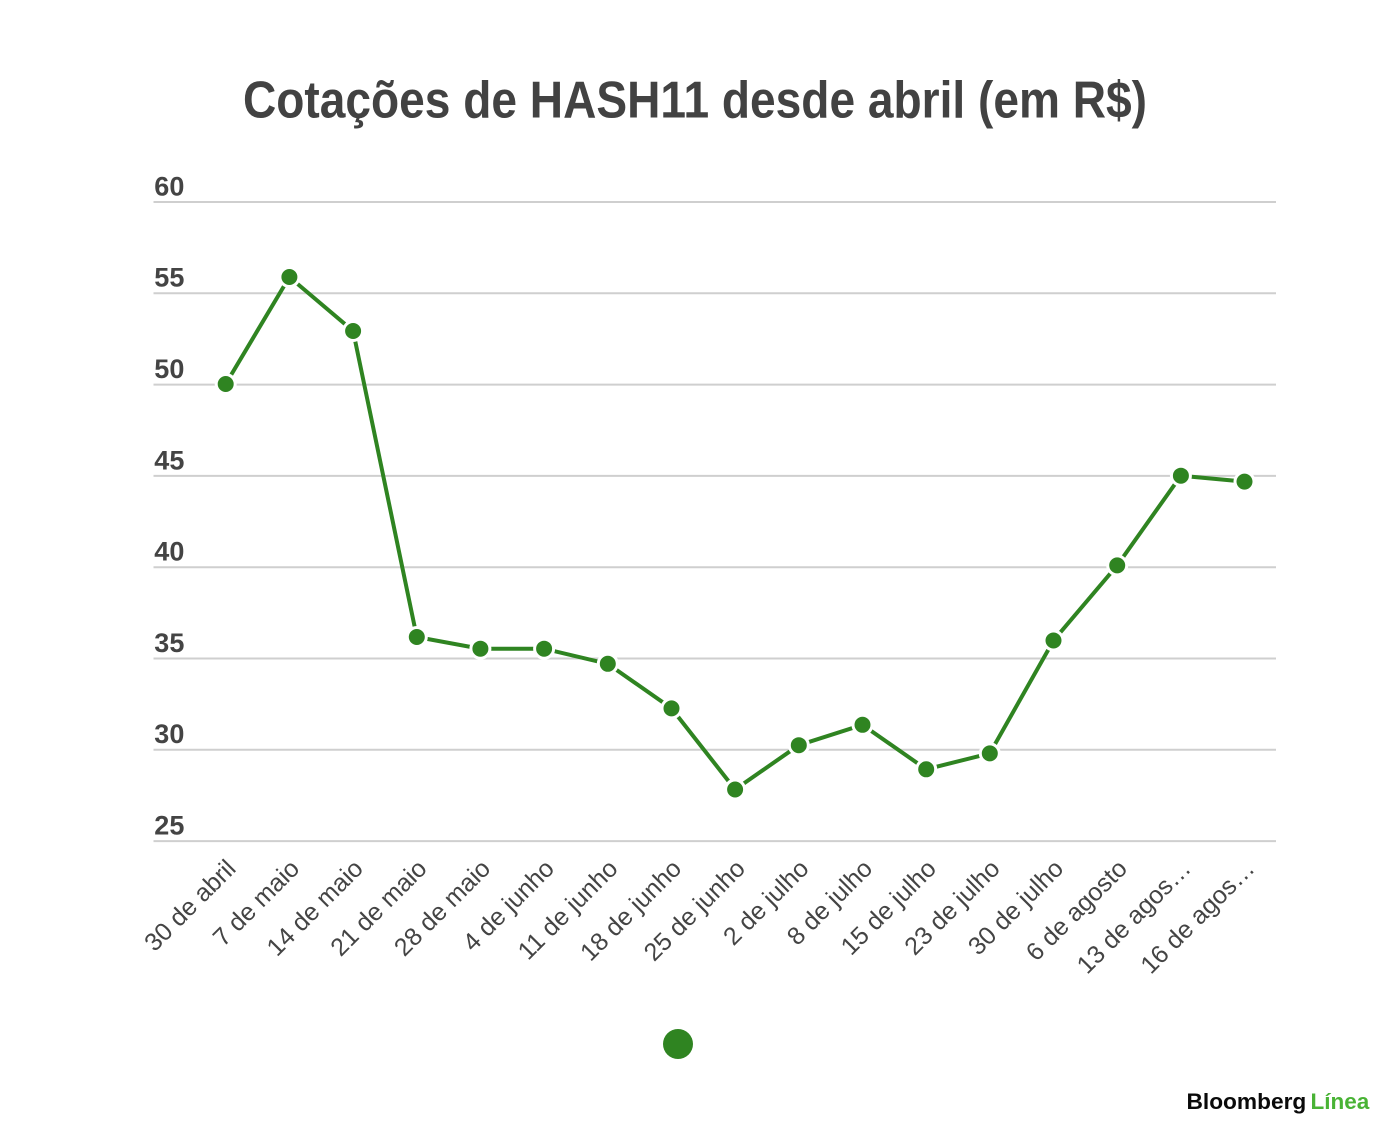 This screenshot has height=1134, width=1400. Describe the element at coordinates (169, 369) in the screenshot. I see `svg-text: 50` at that location.